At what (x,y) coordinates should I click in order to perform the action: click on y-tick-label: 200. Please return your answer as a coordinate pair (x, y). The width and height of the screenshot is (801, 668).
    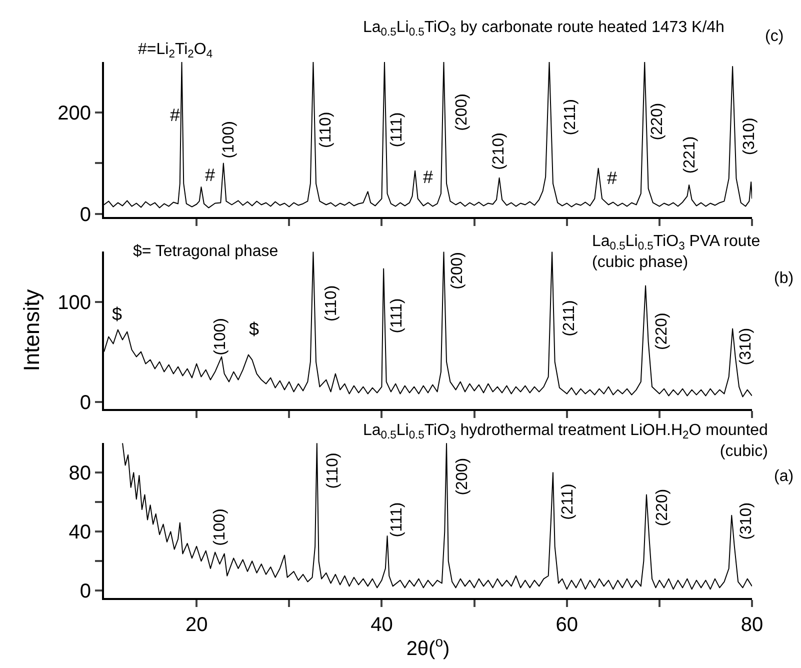
    Looking at the image, I should click on (74, 113).